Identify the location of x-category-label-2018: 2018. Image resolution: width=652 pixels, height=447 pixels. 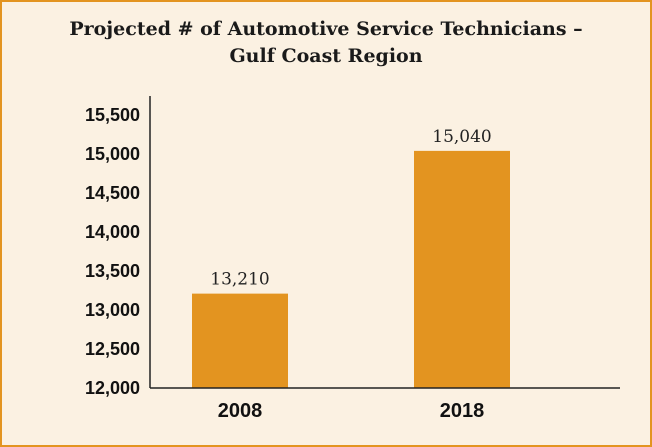
(462, 411).